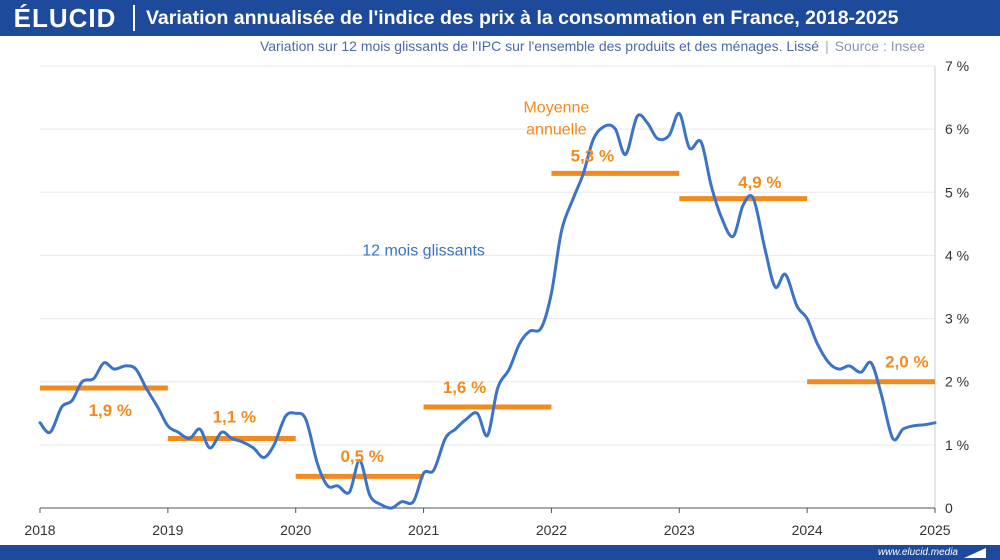  Describe the element at coordinates (759, 182) in the screenshot. I see `annual-mean-label: 4,9 %` at that location.